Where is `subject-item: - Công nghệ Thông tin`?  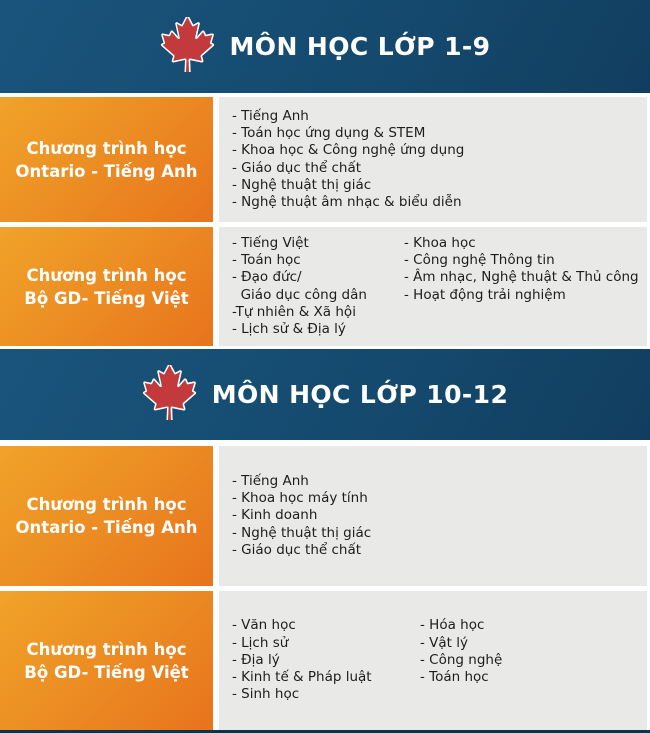 subject-item: - Công nghệ Thông tin is located at coordinates (479, 260).